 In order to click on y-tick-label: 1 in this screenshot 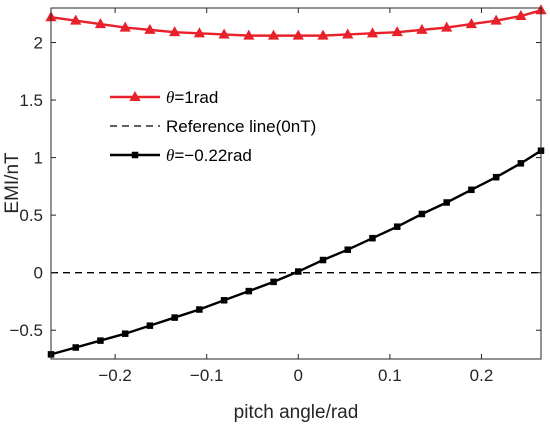, I will do `click(38, 158)`.